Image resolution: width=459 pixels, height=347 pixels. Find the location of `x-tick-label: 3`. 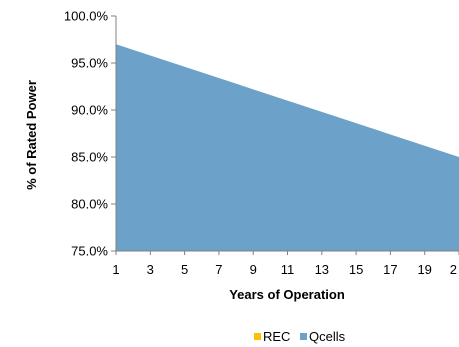

x-tick-label: 3 is located at coordinates (150, 269).